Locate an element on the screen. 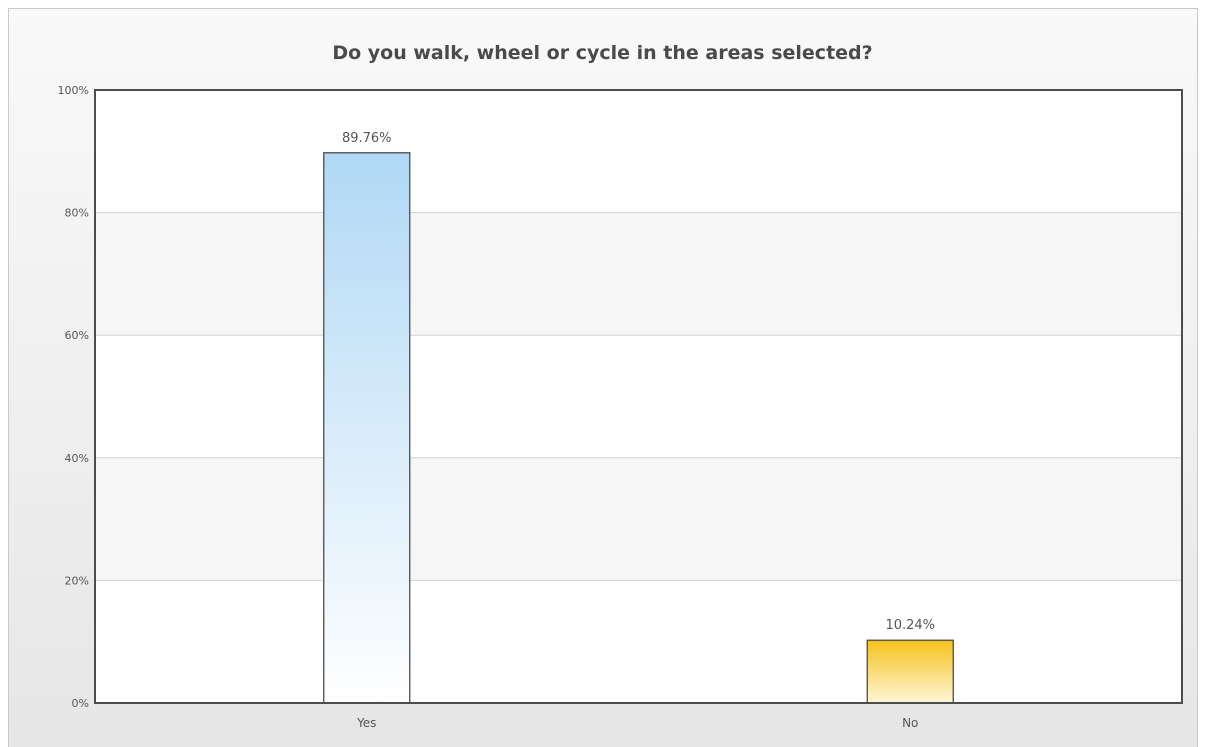 Image resolution: width=1205 pixels, height=747 pixels. data-label: 10.24% is located at coordinates (910, 625).